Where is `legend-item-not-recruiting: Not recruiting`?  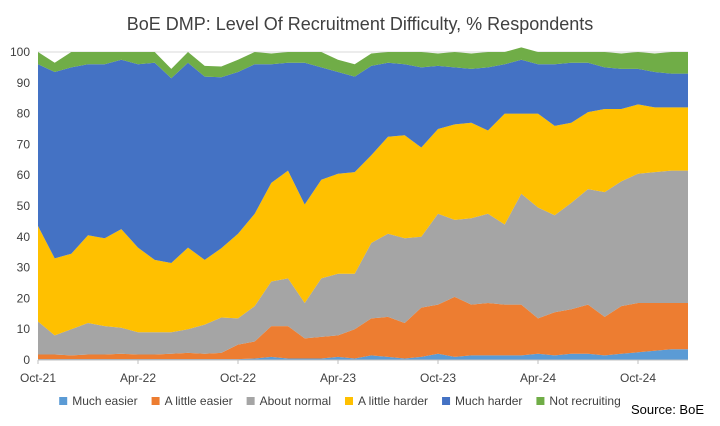 legend-item-not-recruiting: Not recruiting is located at coordinates (578, 401).